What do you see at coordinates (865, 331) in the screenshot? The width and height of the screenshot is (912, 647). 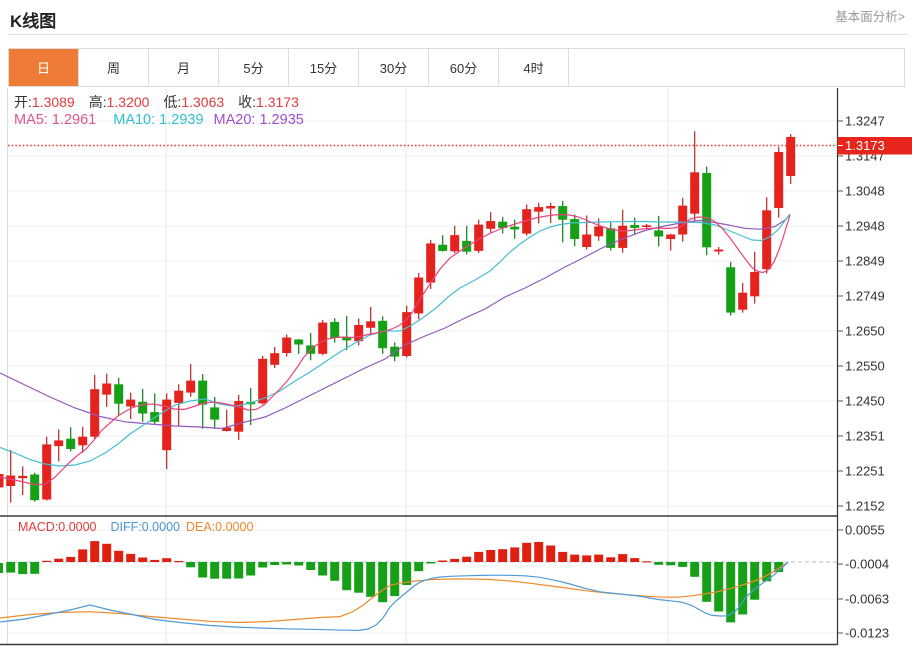 I see `svg-text: 1.2650` at bounding box center [865, 331].